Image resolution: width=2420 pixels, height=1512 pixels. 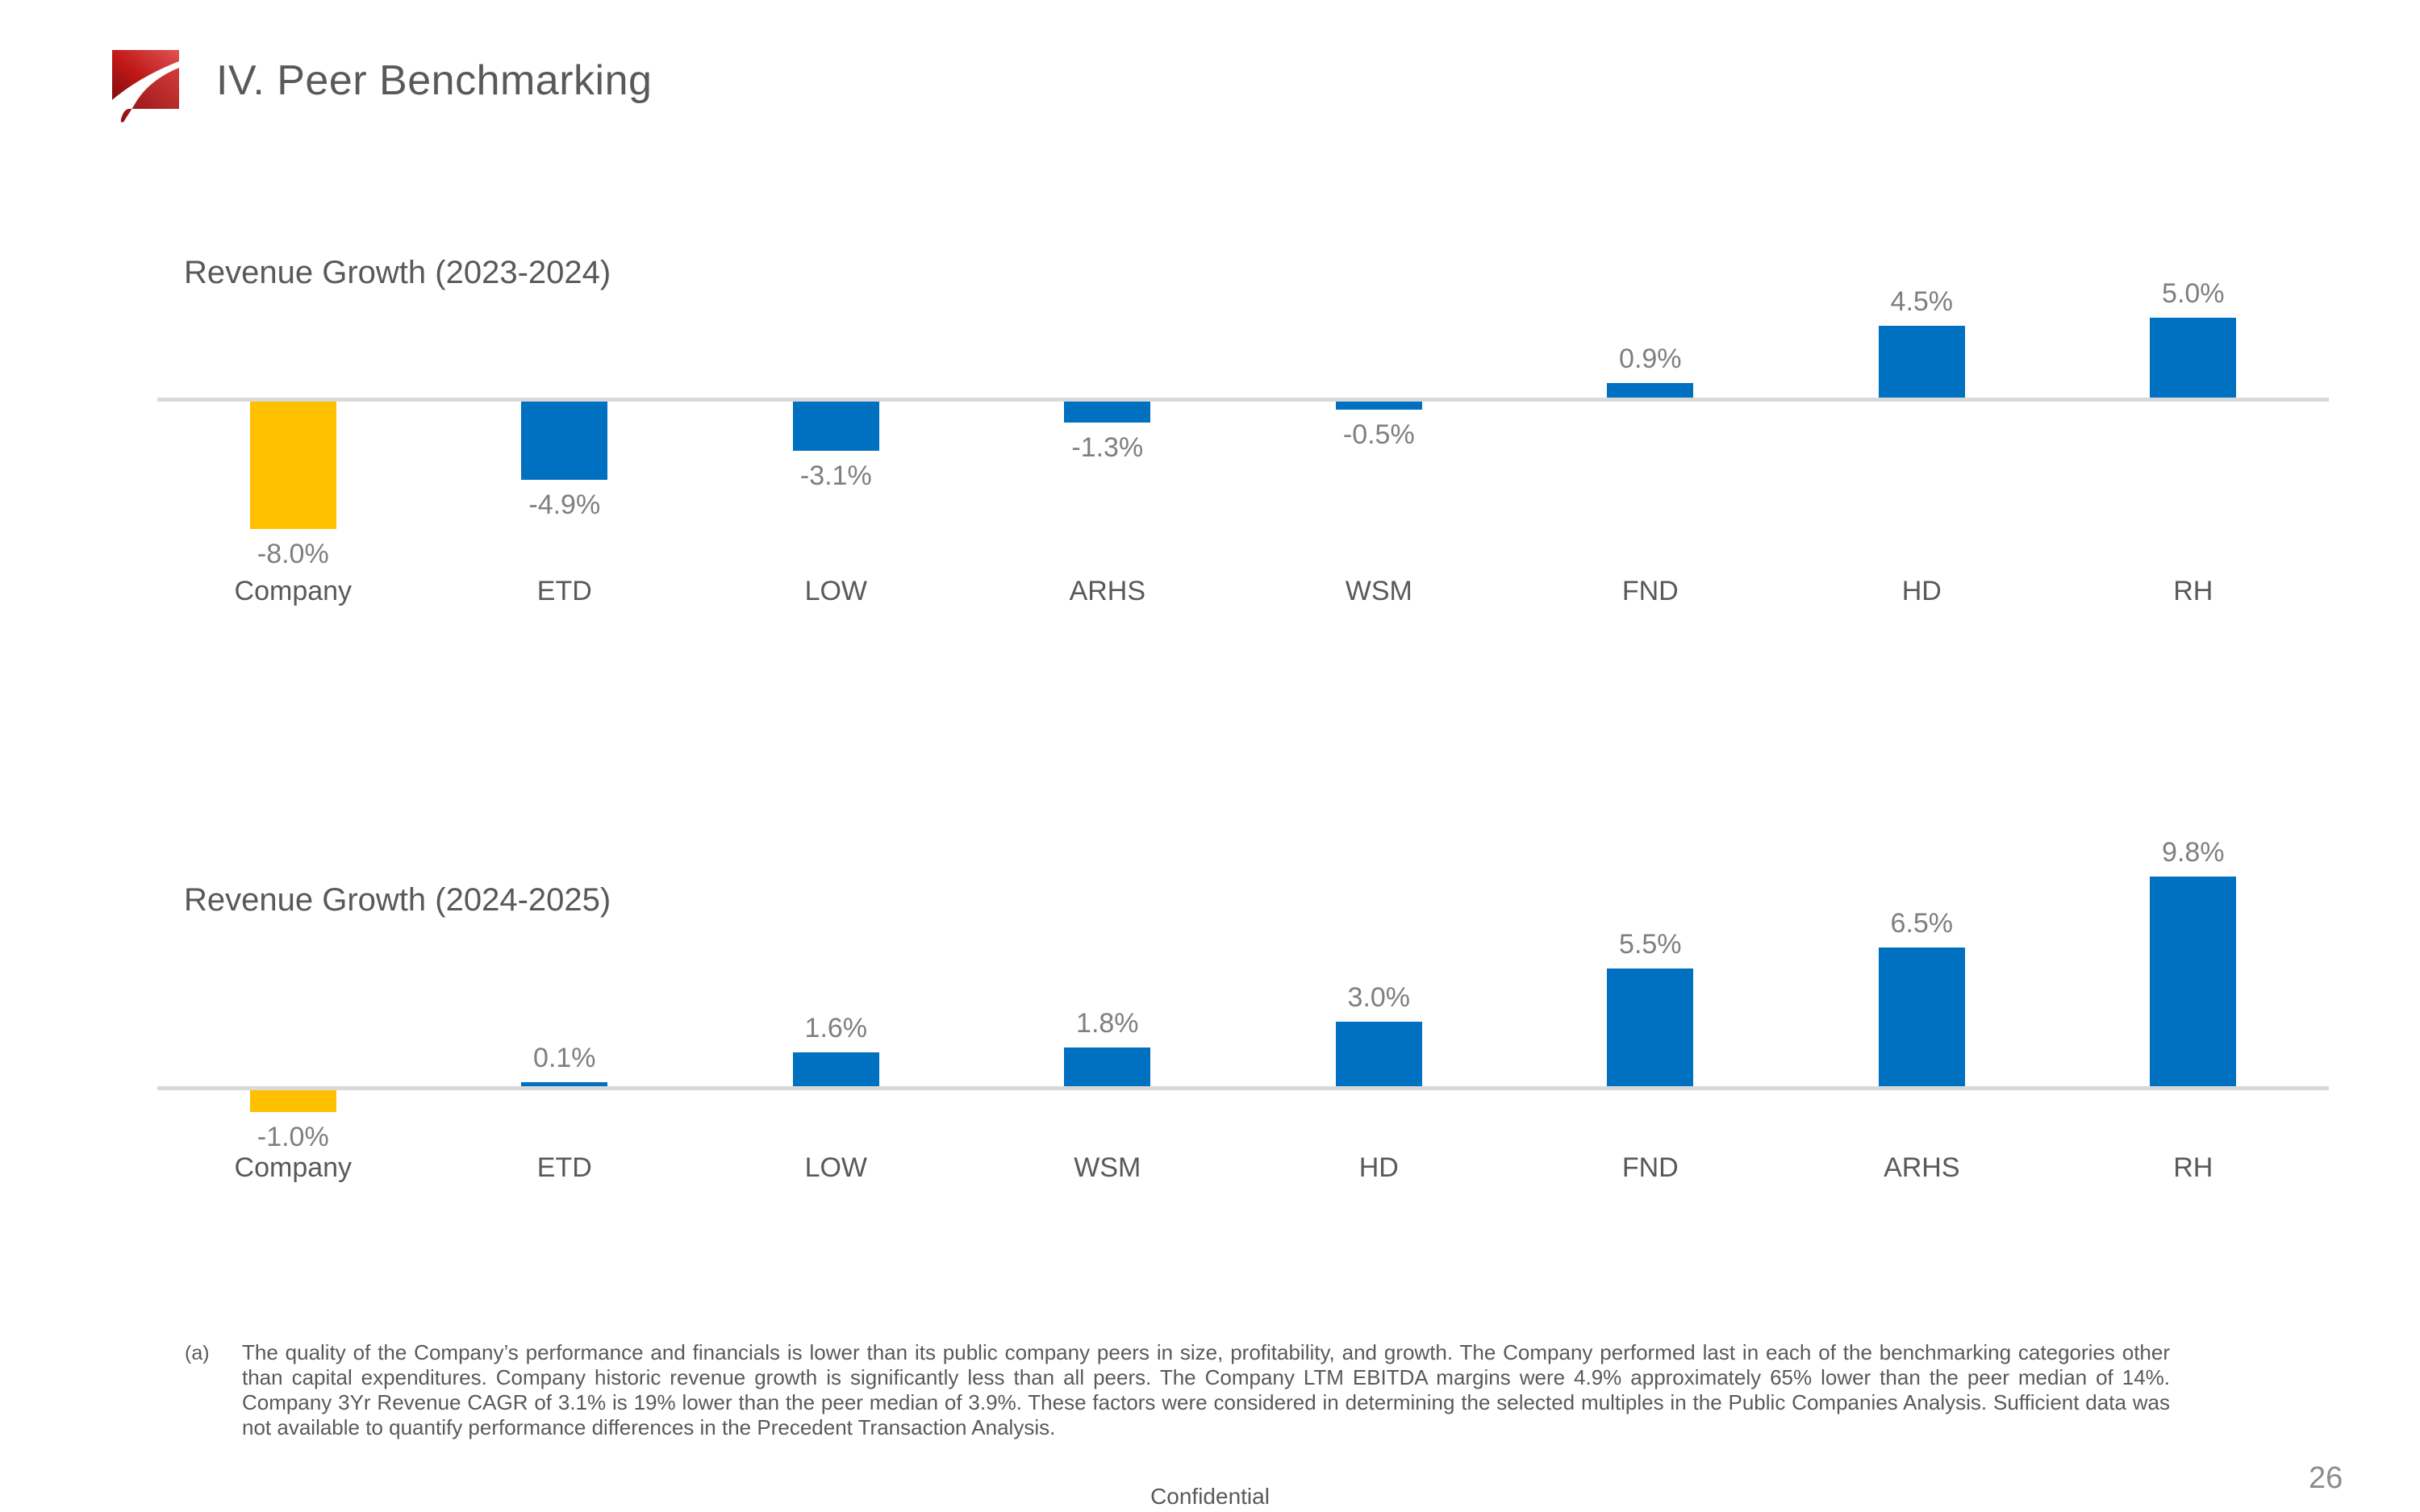 What do you see at coordinates (564, 1058) in the screenshot?
I see `bar-value-label-etd: 0.1%` at bounding box center [564, 1058].